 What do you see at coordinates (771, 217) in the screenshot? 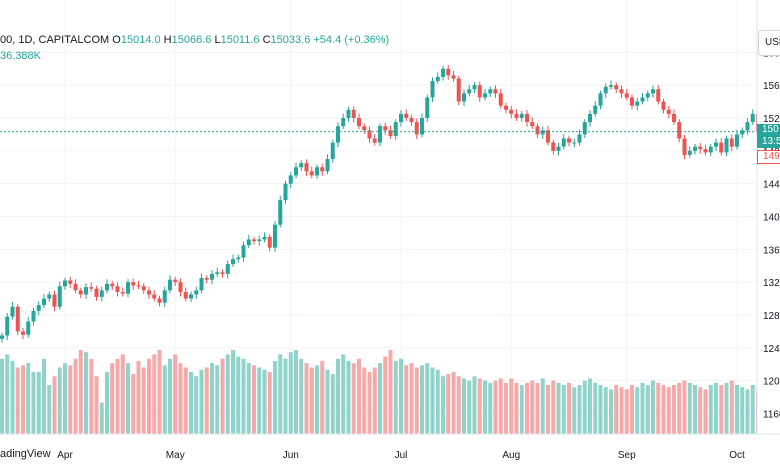
I see `price-tick-label: 1400` at bounding box center [771, 217].